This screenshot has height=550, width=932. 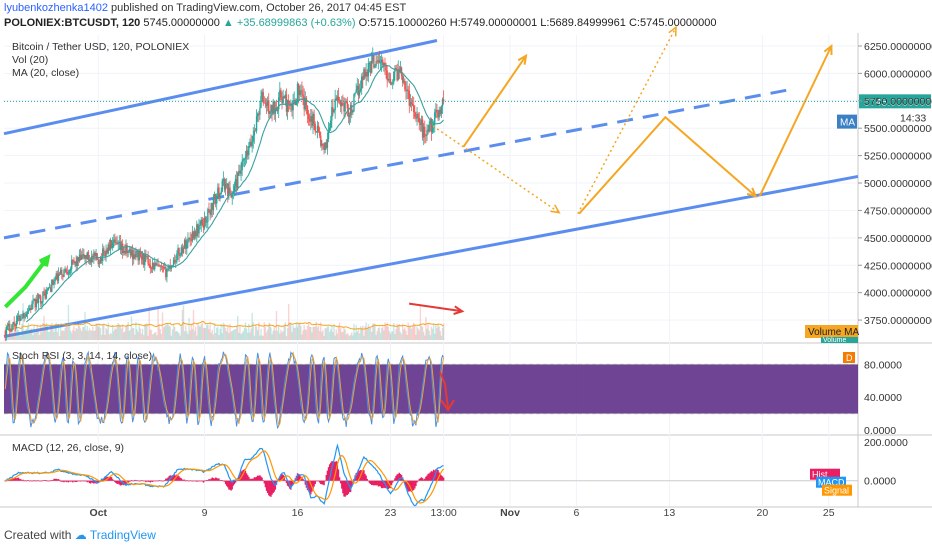 What do you see at coordinates (82, 356) in the screenshot?
I see `rsi-legend: Stoch RSI (3, 3, 14, 14, close)` at bounding box center [82, 356].